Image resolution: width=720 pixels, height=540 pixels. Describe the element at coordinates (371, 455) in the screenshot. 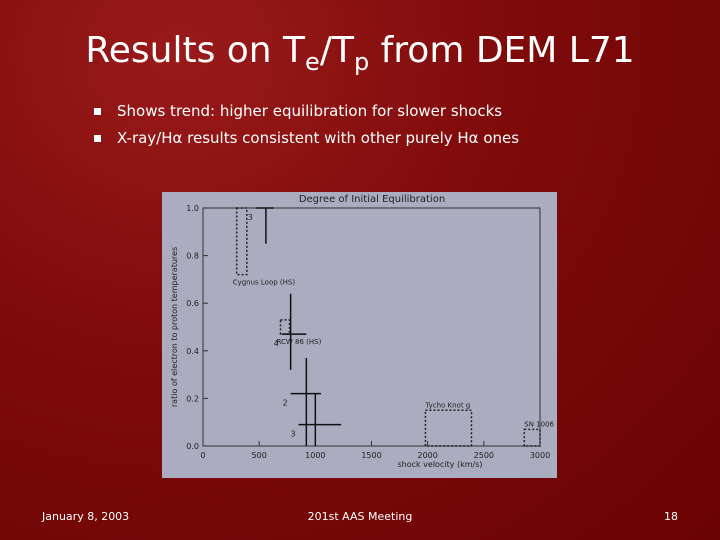

I see `x-tick-label: 1500` at that location.